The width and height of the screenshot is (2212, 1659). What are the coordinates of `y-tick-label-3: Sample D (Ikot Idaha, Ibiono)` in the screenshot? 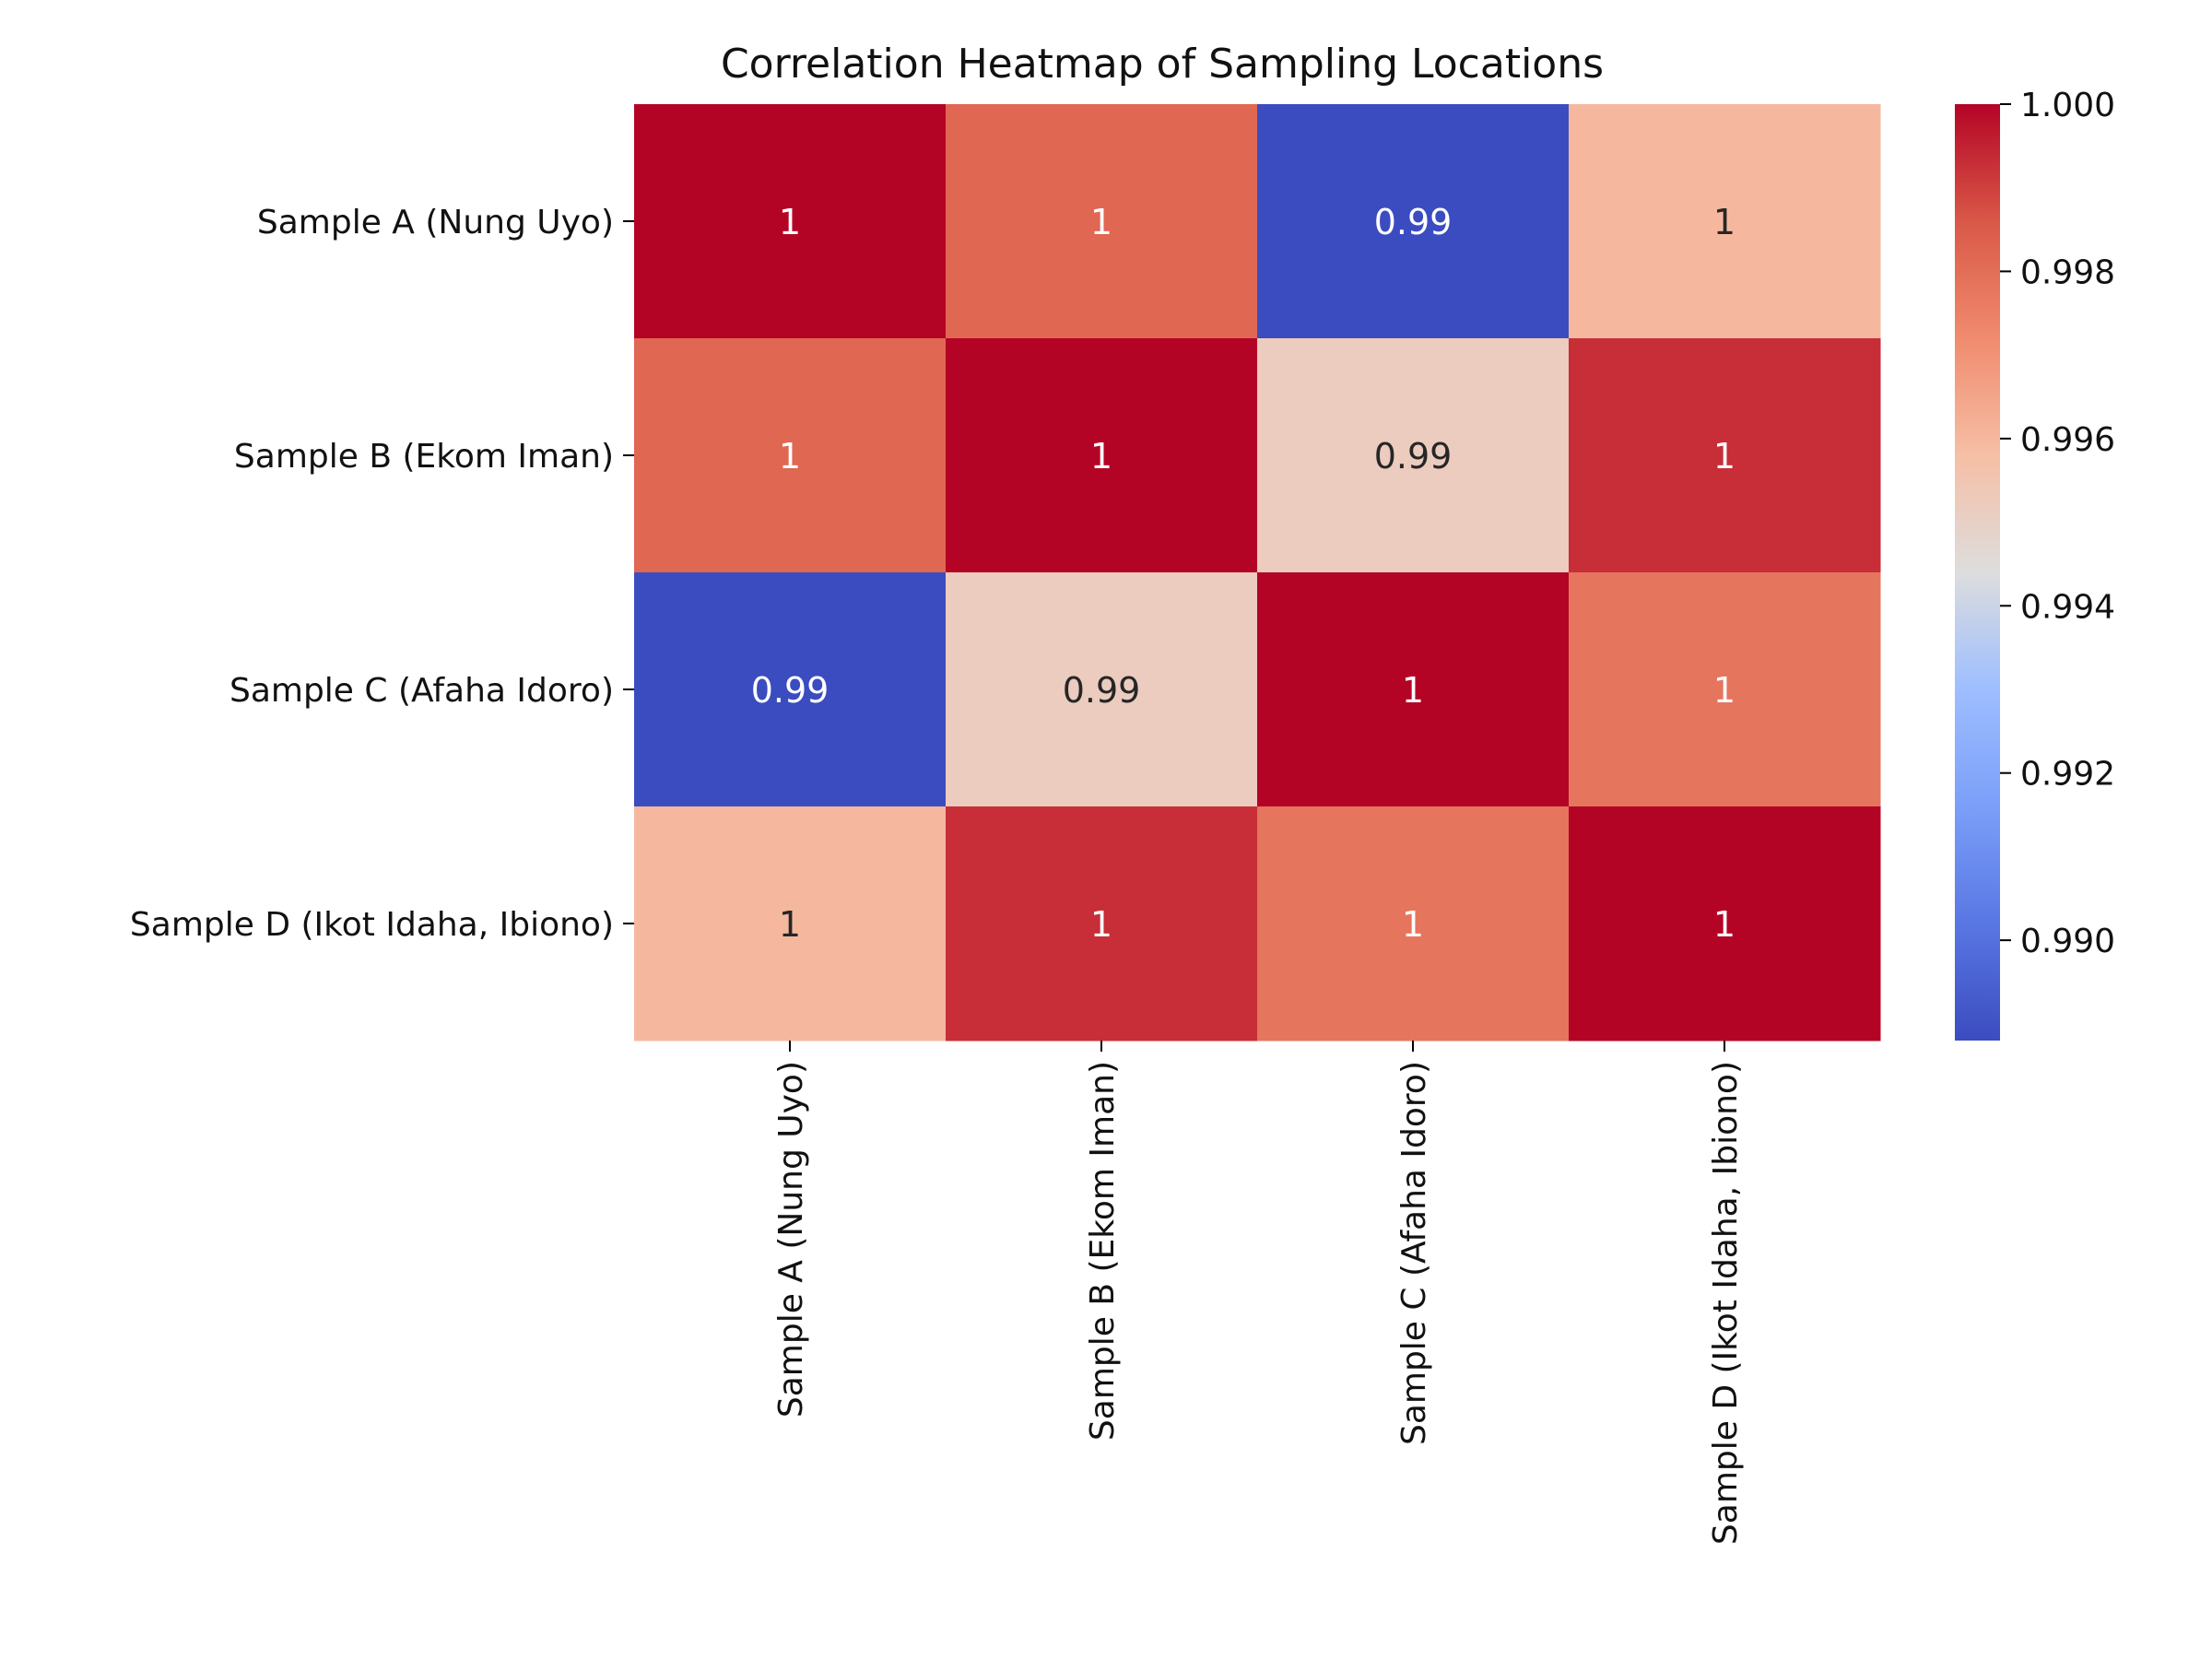 It's located at (372, 925).